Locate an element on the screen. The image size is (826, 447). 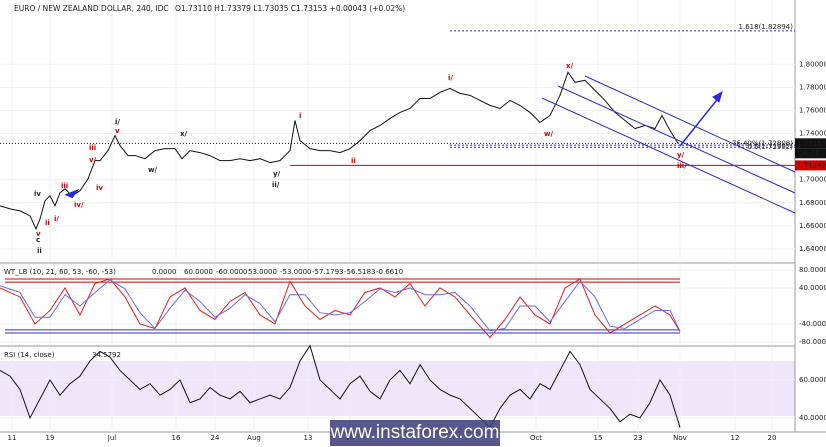
y-tick-label: 1.64000 is located at coordinates (812, 249).